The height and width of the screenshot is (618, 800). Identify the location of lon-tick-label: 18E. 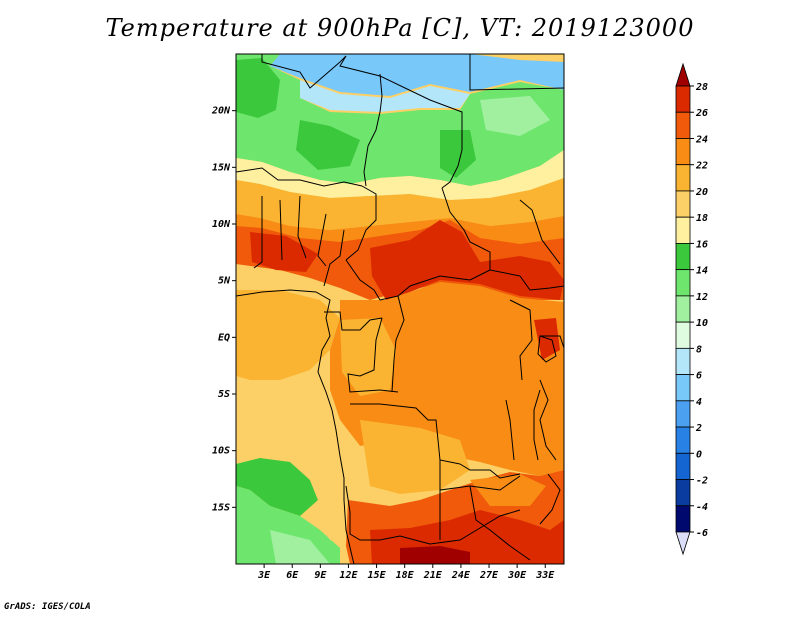
(405, 575).